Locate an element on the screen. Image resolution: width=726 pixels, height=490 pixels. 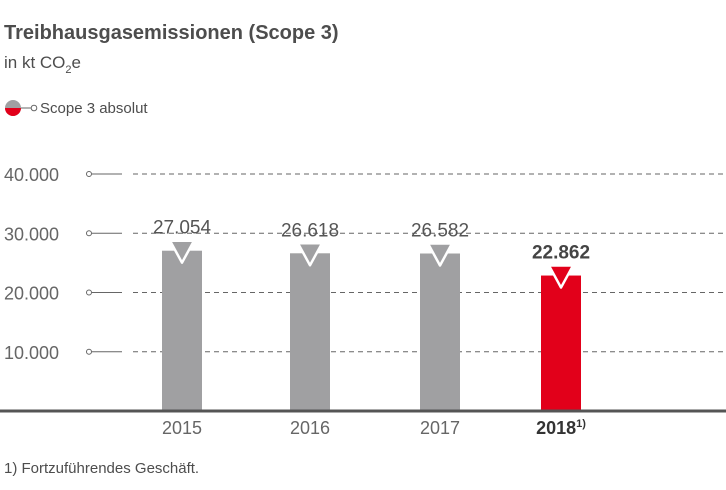
value-labels: 27.054 26.618 26.582 22.862 is located at coordinates (371, 241).